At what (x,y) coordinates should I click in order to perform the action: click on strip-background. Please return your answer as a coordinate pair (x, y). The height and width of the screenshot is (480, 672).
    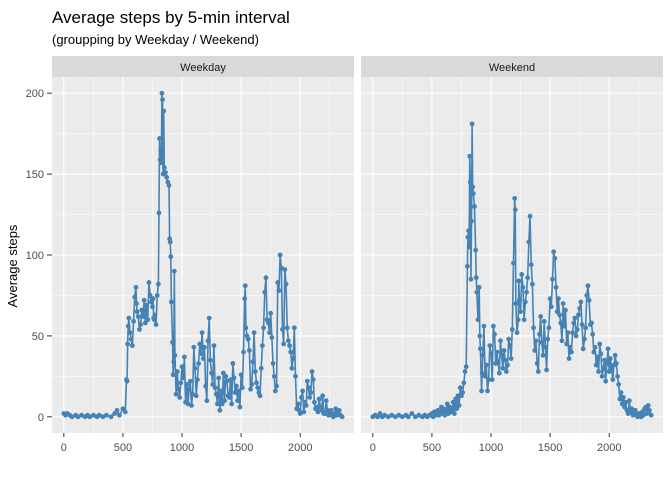
    Looking at the image, I should click on (512, 66).